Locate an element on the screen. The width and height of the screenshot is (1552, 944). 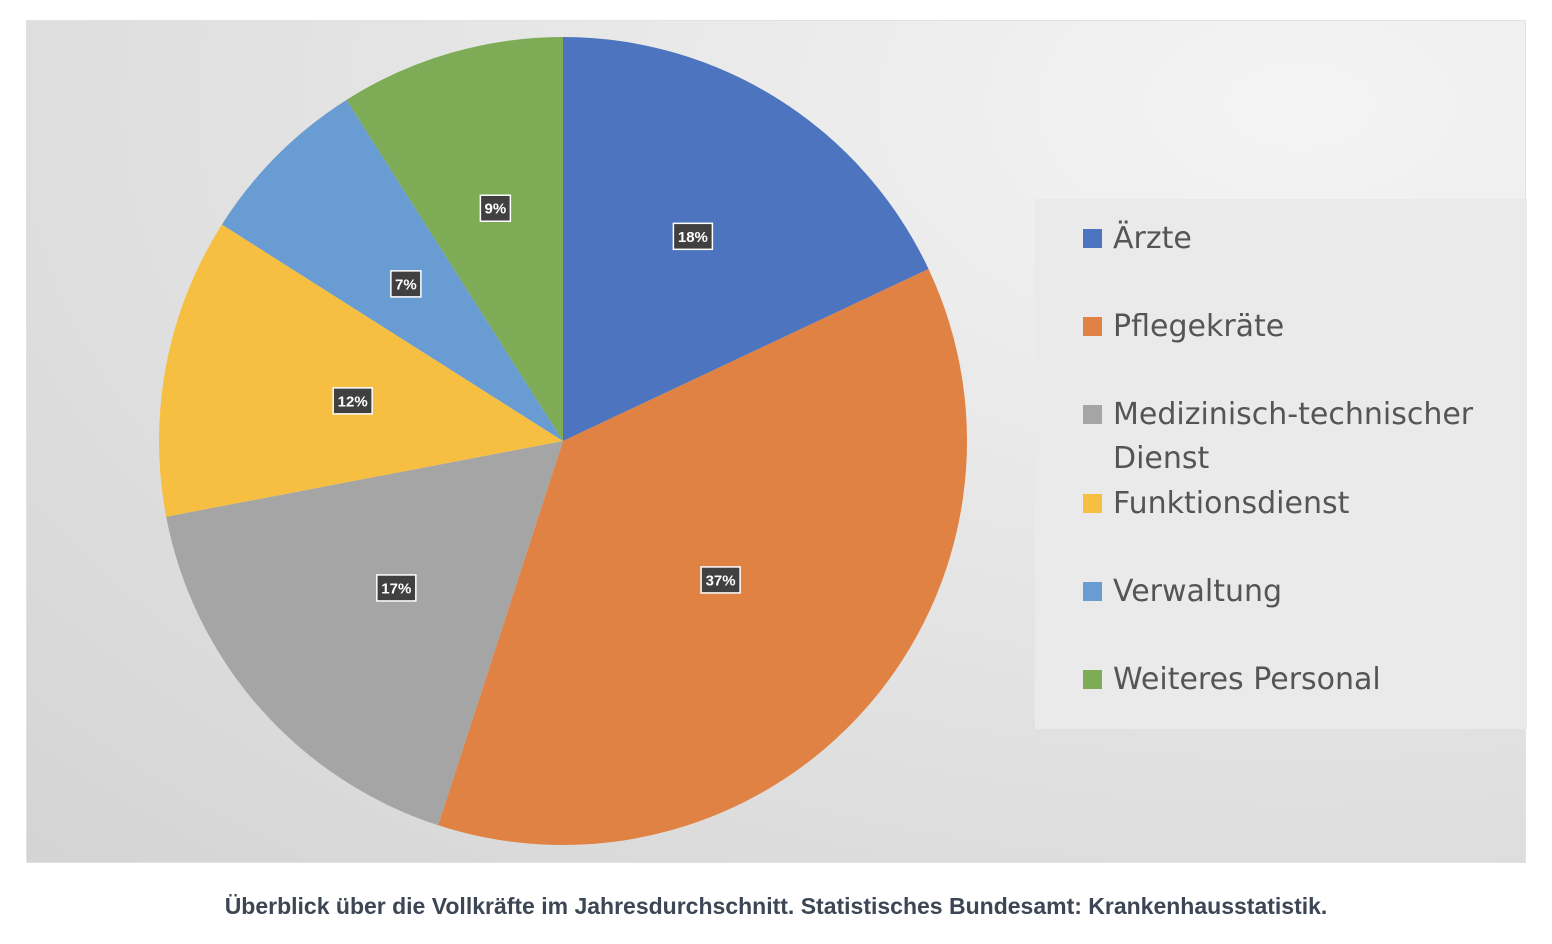
data-label-funktionsdienst: 12% is located at coordinates (352, 401).